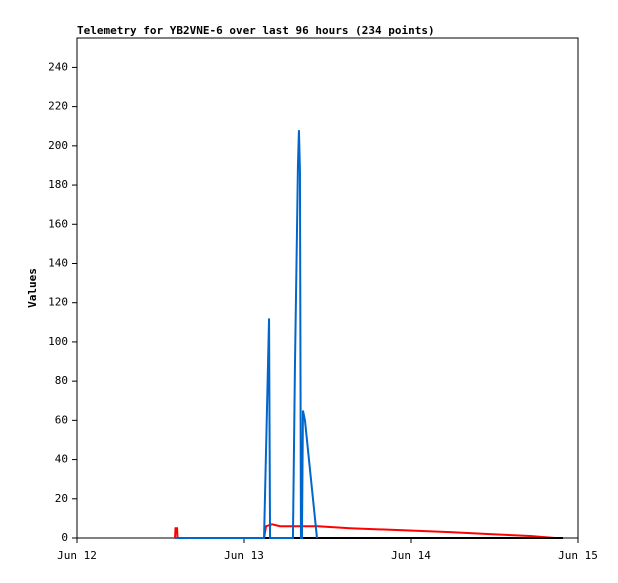 Image resolution: width=618 pixels, height=583 pixels. Describe the element at coordinates (58, 106) in the screenshot. I see `y-tick-label: 220` at that location.